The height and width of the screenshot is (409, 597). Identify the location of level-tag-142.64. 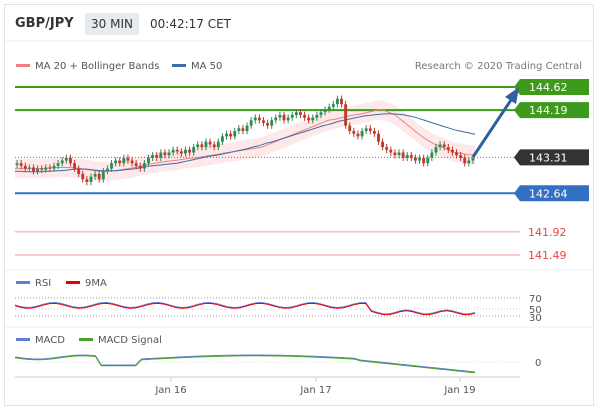
(551, 193).